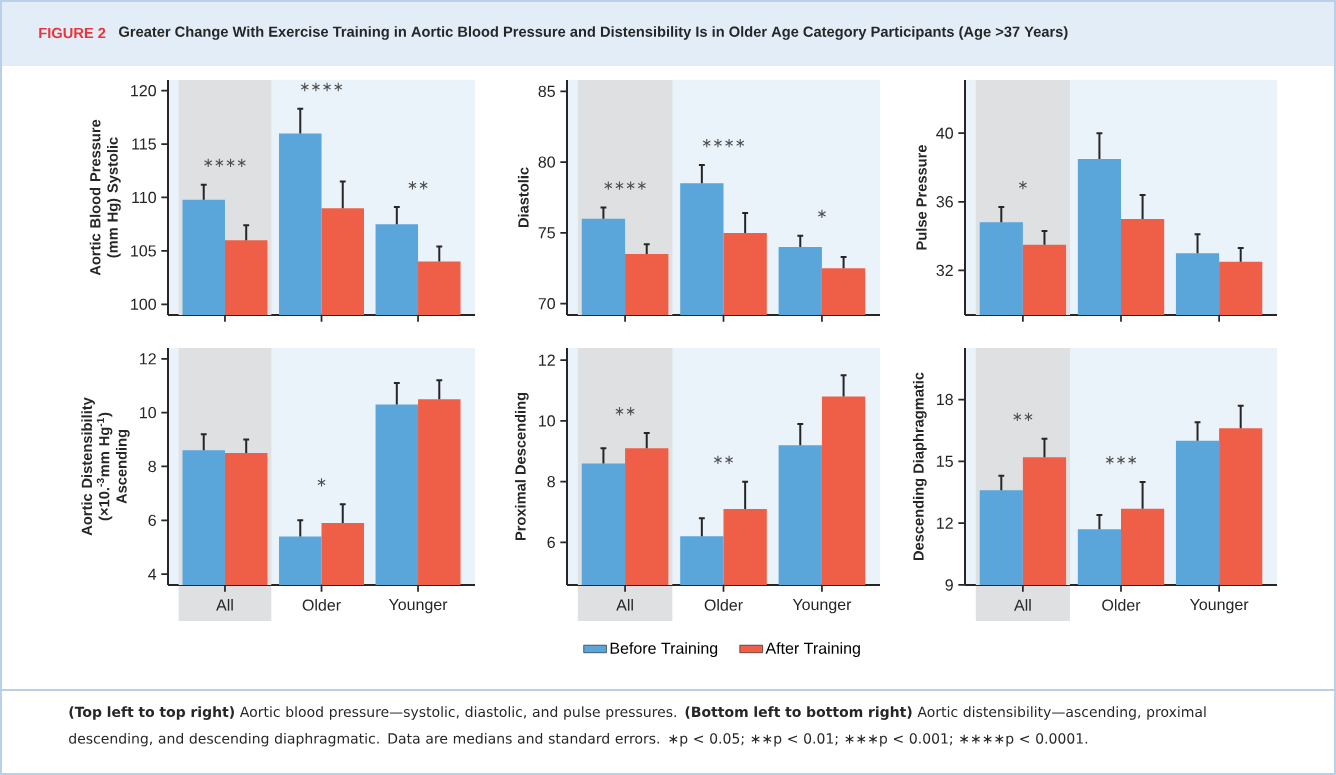 Image resolution: width=1336 pixels, height=775 pixels. I want to click on y-axis-title: Aortic Blood Pressure (mm Hg) Systolic, so click(105, 197).